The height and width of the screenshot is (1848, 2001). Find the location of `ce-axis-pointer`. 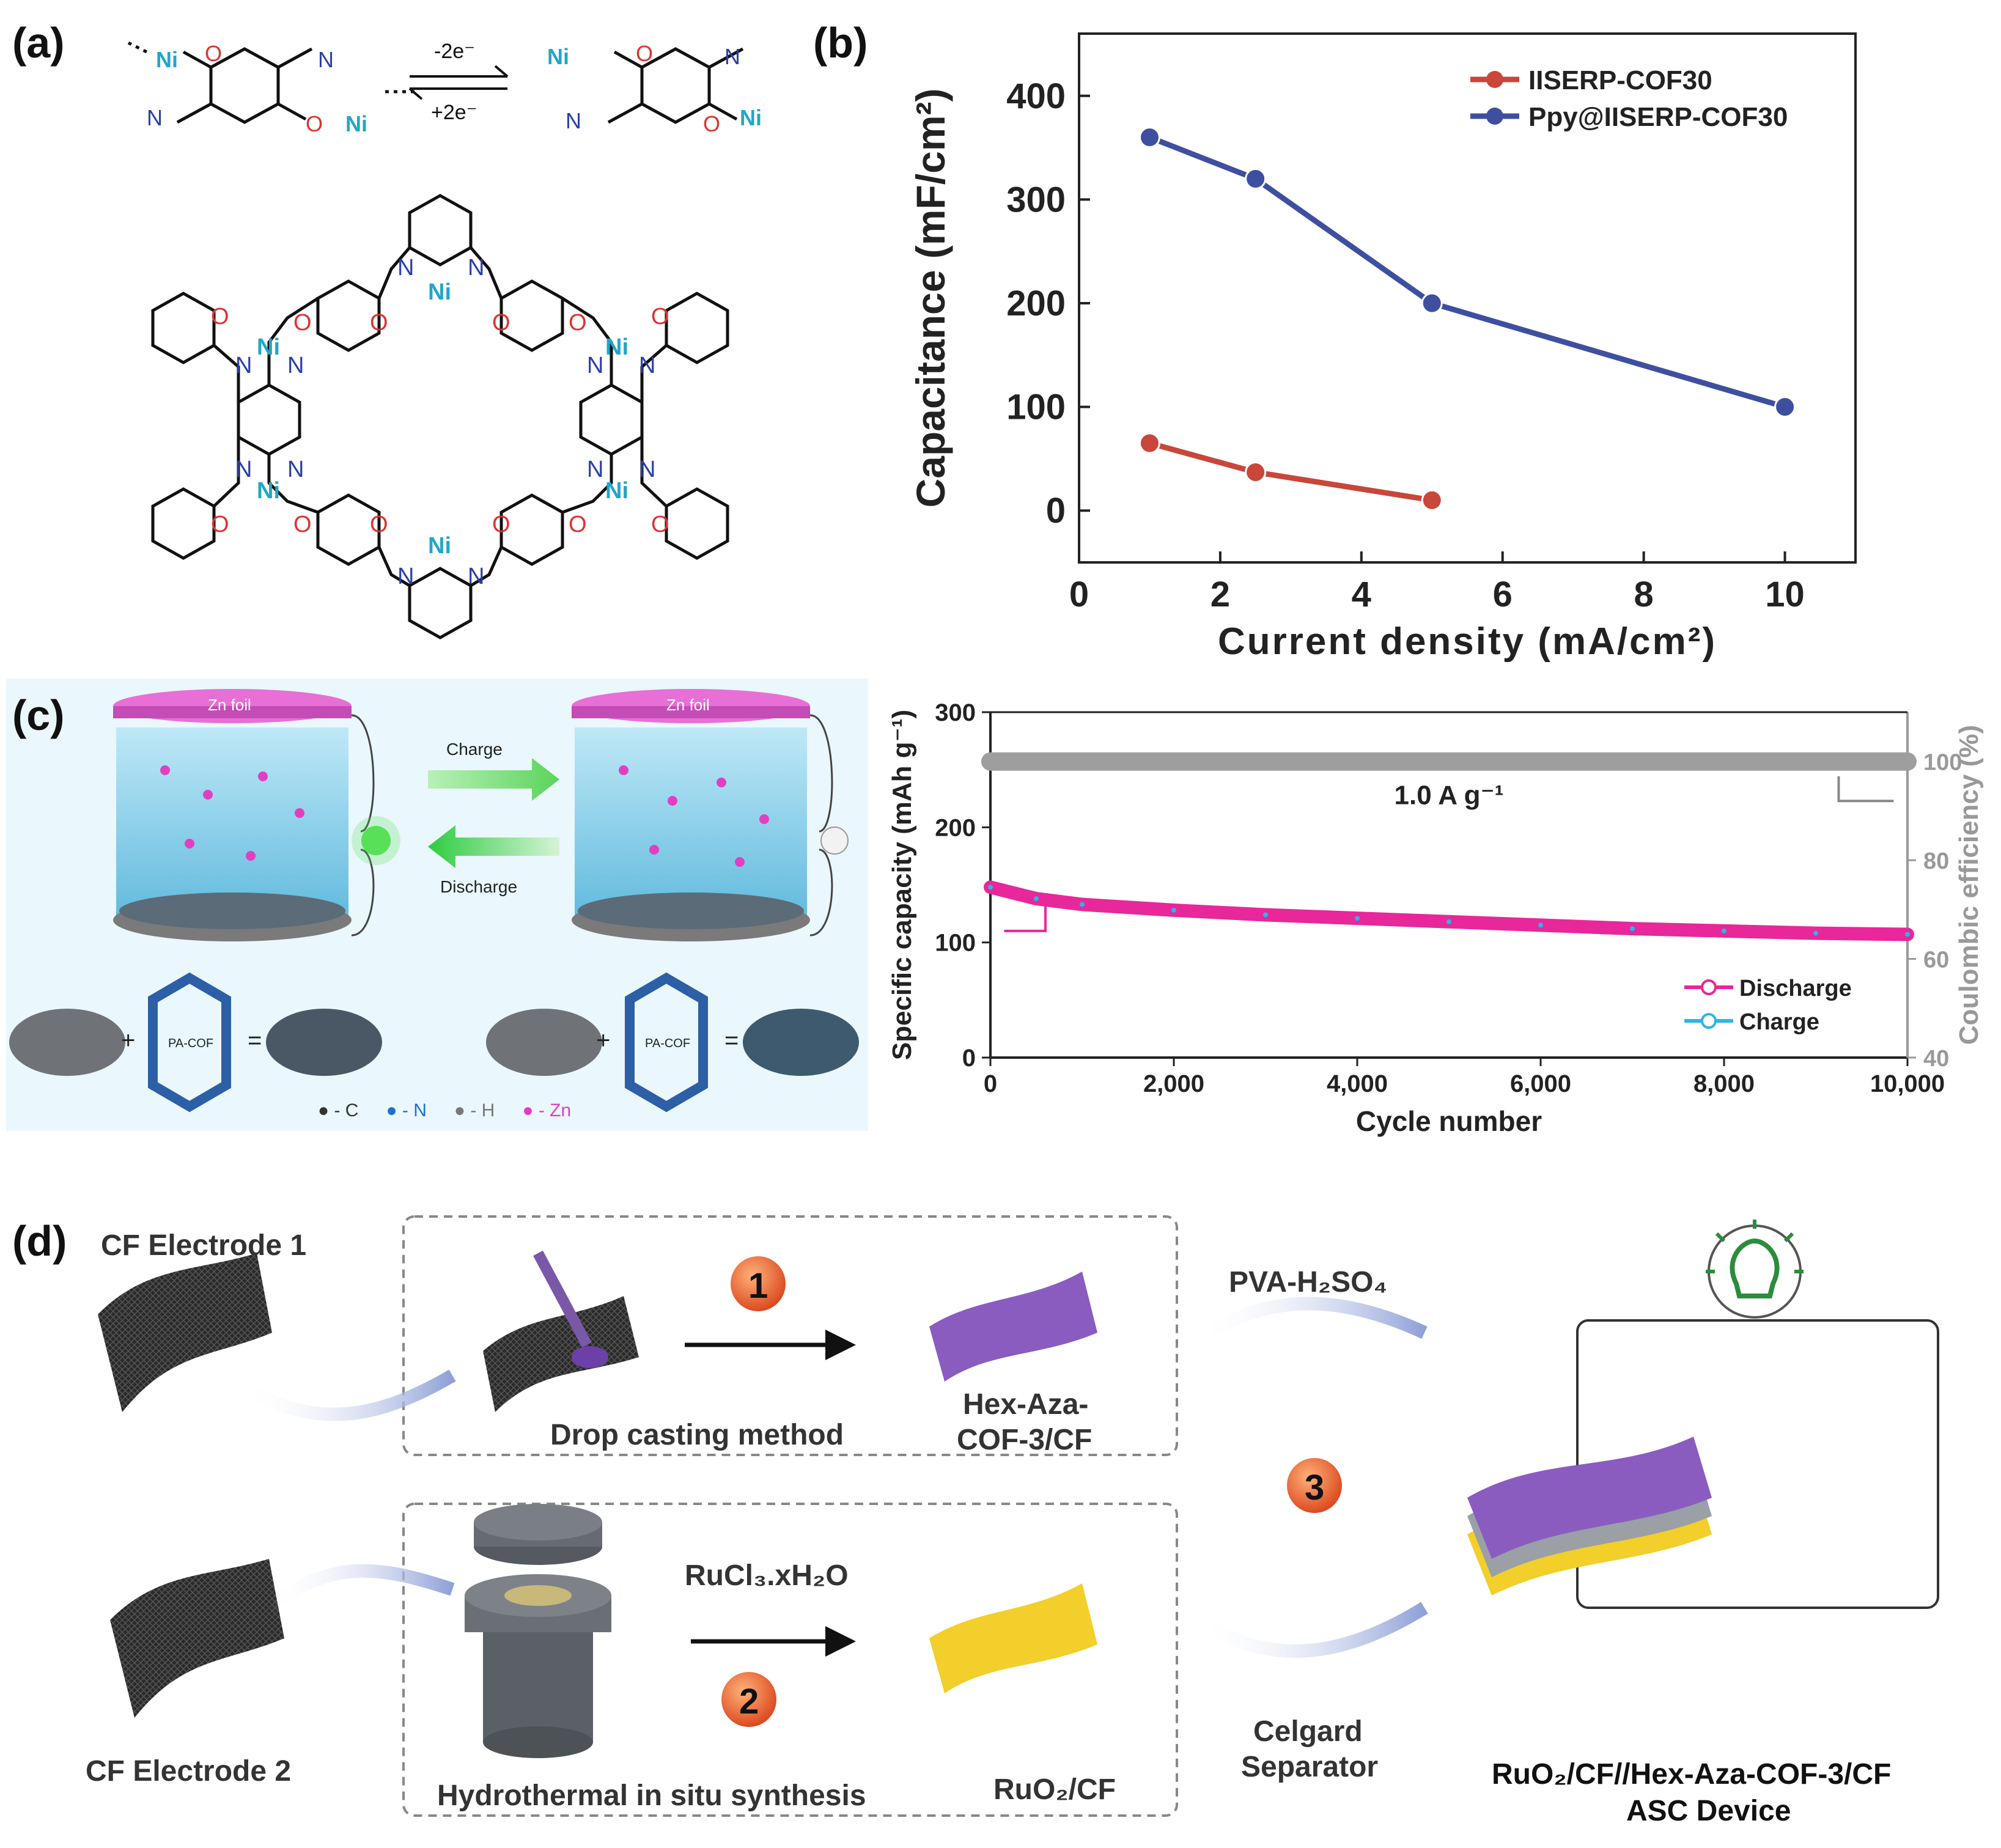

ce-axis-pointer is located at coordinates (1865, 790).